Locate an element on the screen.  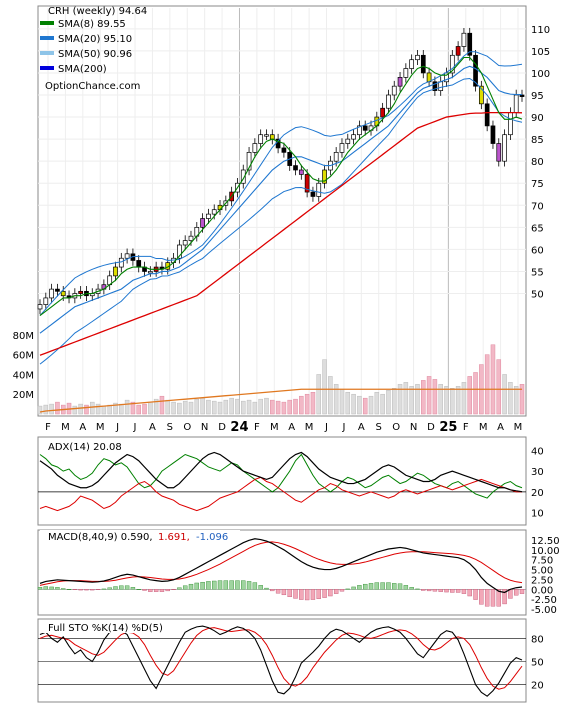
macd-signal-line is located at coordinates (281, 563).